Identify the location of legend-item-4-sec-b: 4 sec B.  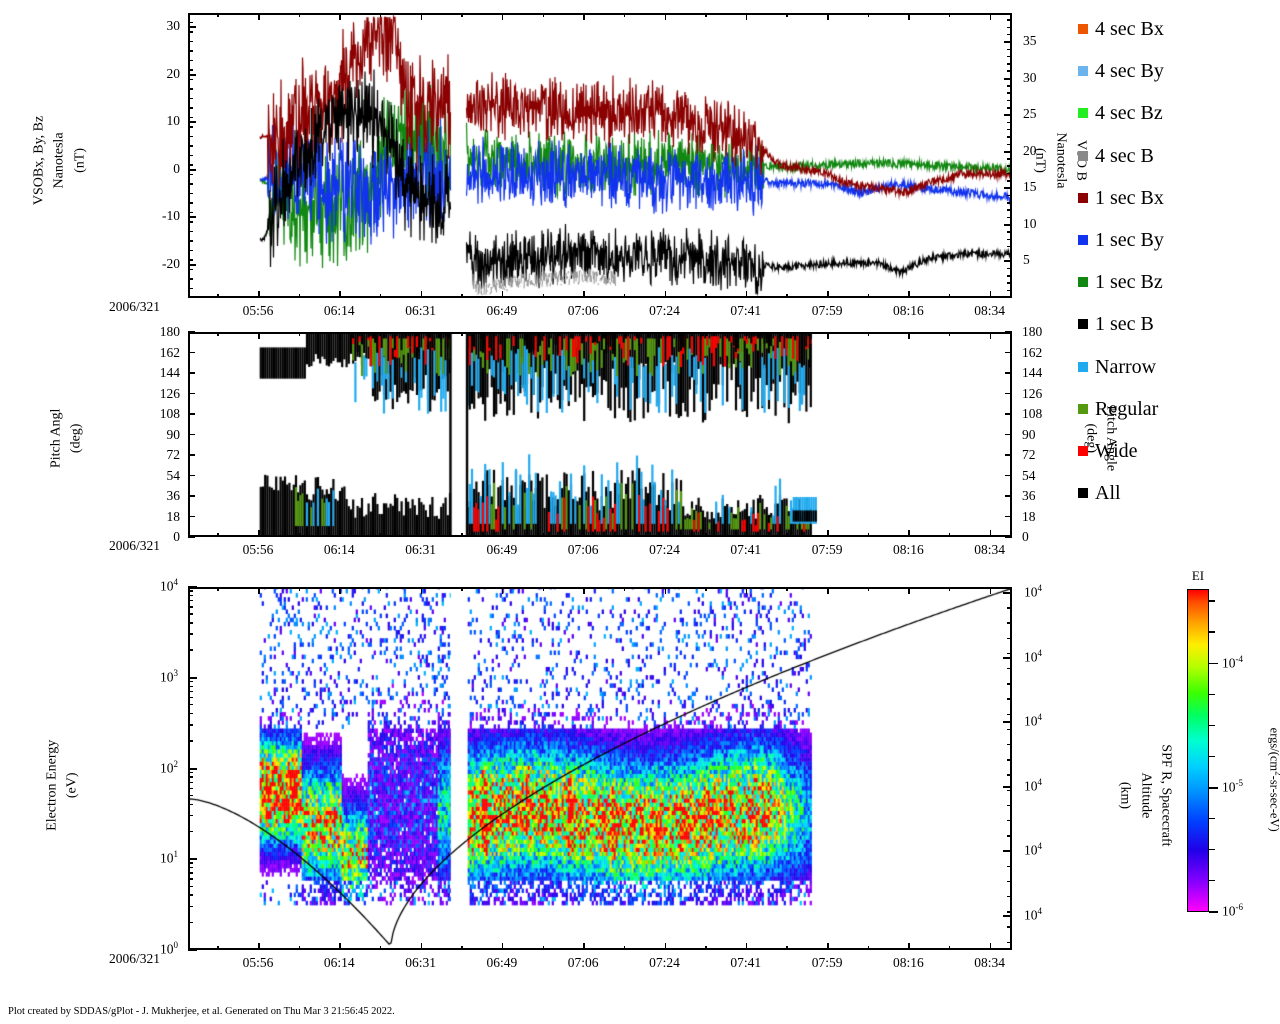
(1178, 156).